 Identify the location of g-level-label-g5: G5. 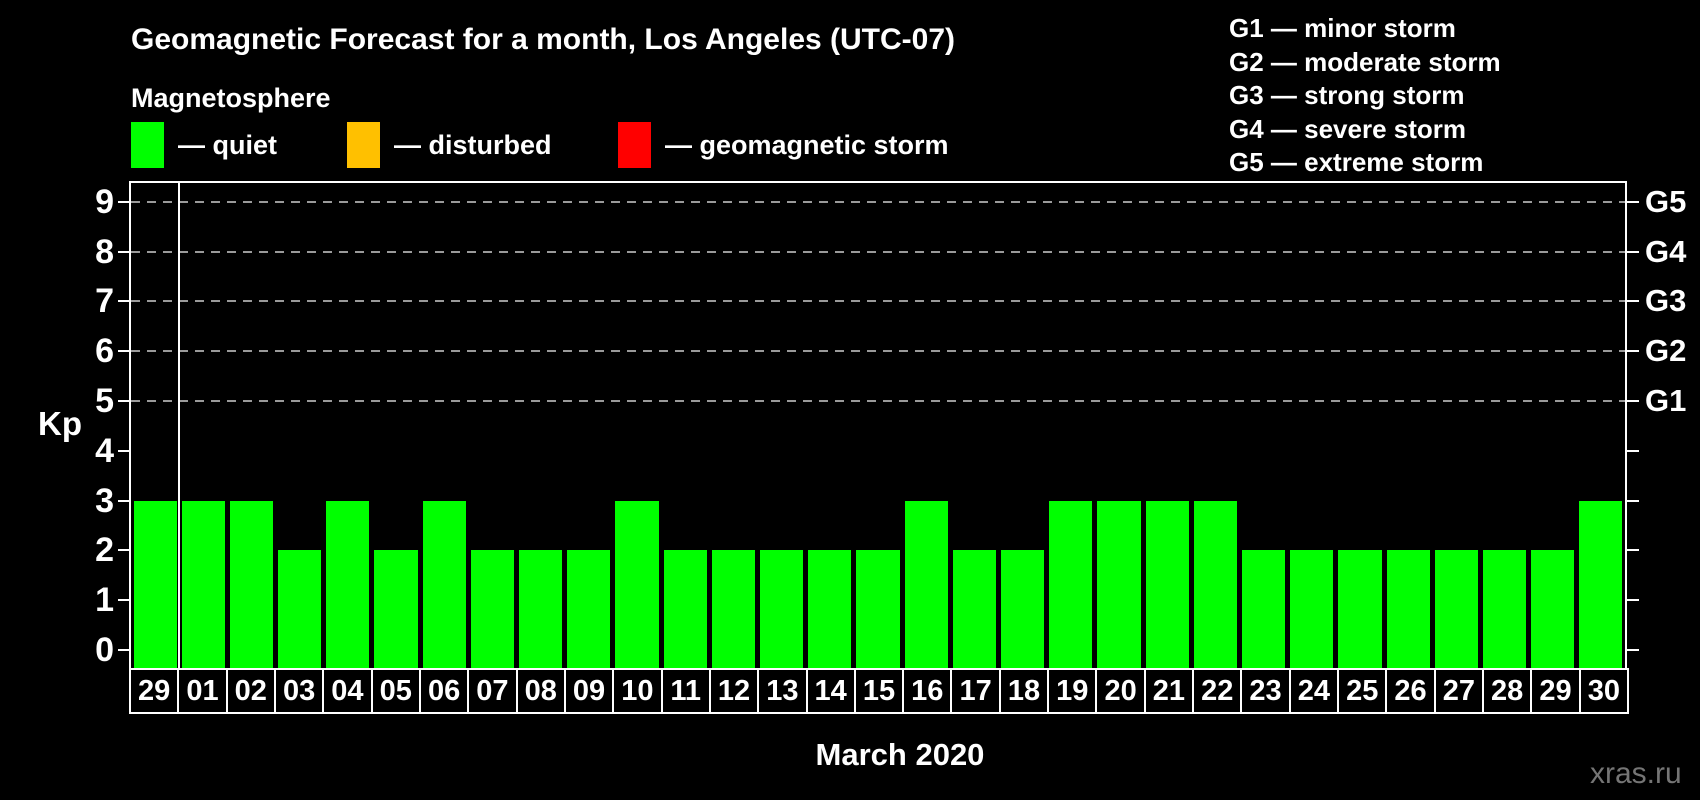
(1666, 201).